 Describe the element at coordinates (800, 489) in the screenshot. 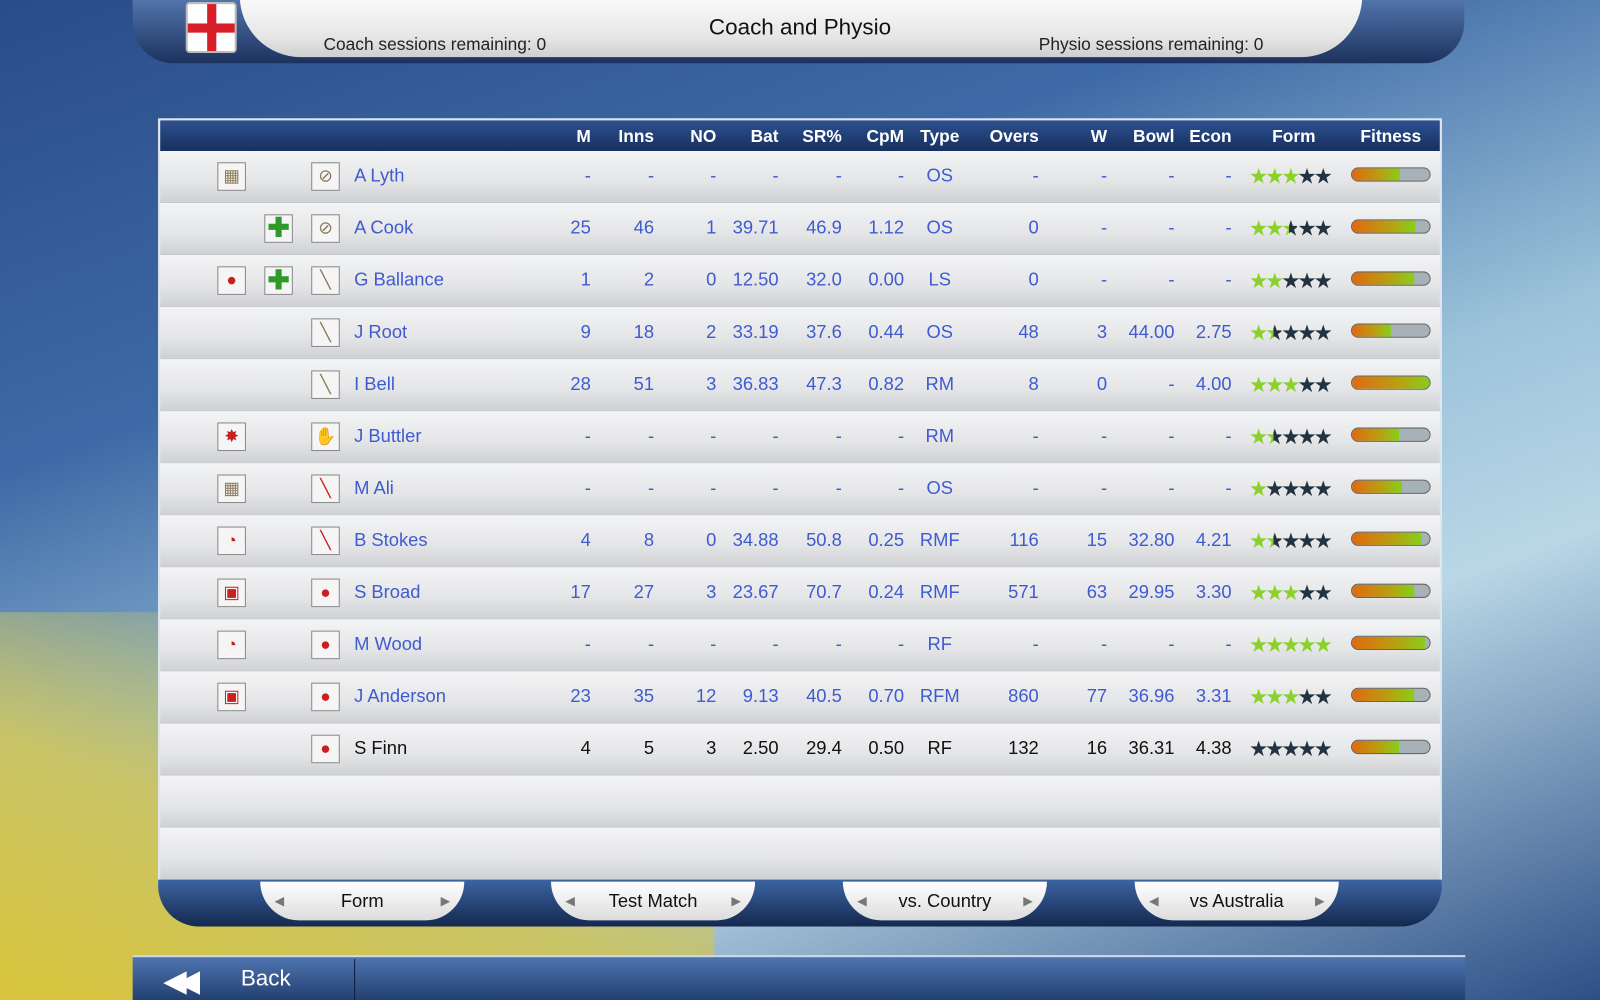

I see `table-row: ▦ ╲ M Ali - - - - - - OS - - - - ★★★★★` at that location.